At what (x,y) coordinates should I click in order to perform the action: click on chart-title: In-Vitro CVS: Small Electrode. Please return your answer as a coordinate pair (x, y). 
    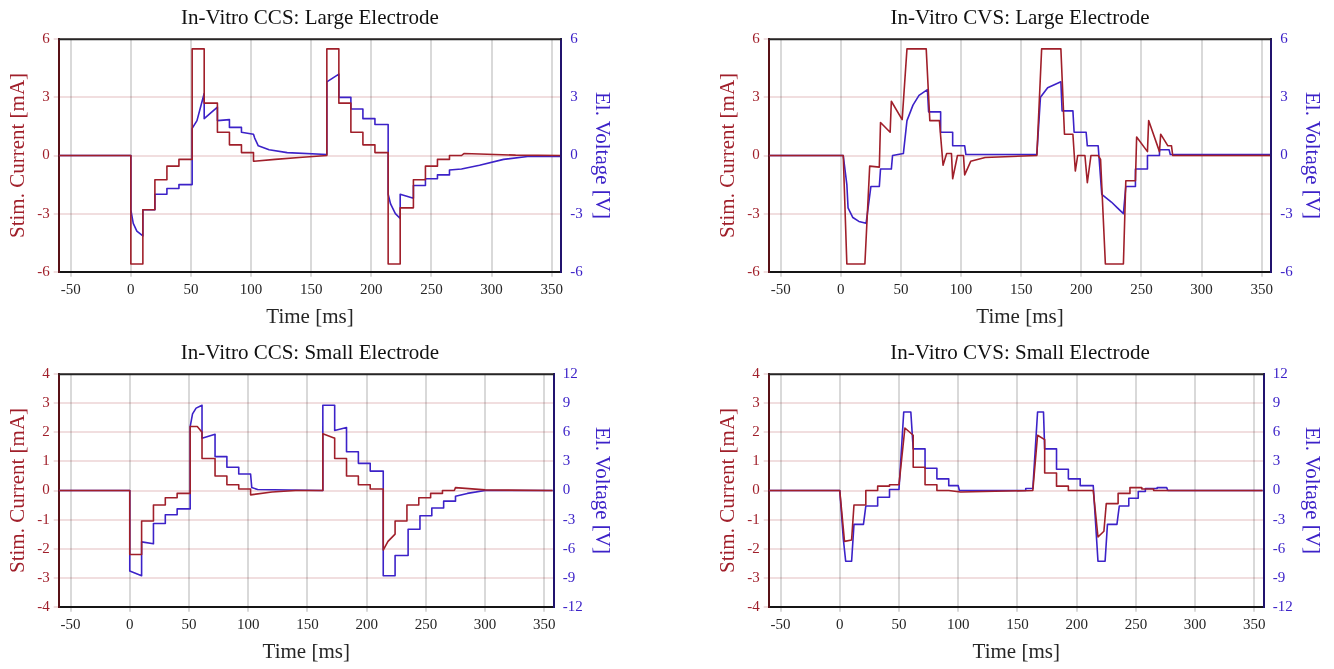
    Looking at the image, I should click on (1020, 352).